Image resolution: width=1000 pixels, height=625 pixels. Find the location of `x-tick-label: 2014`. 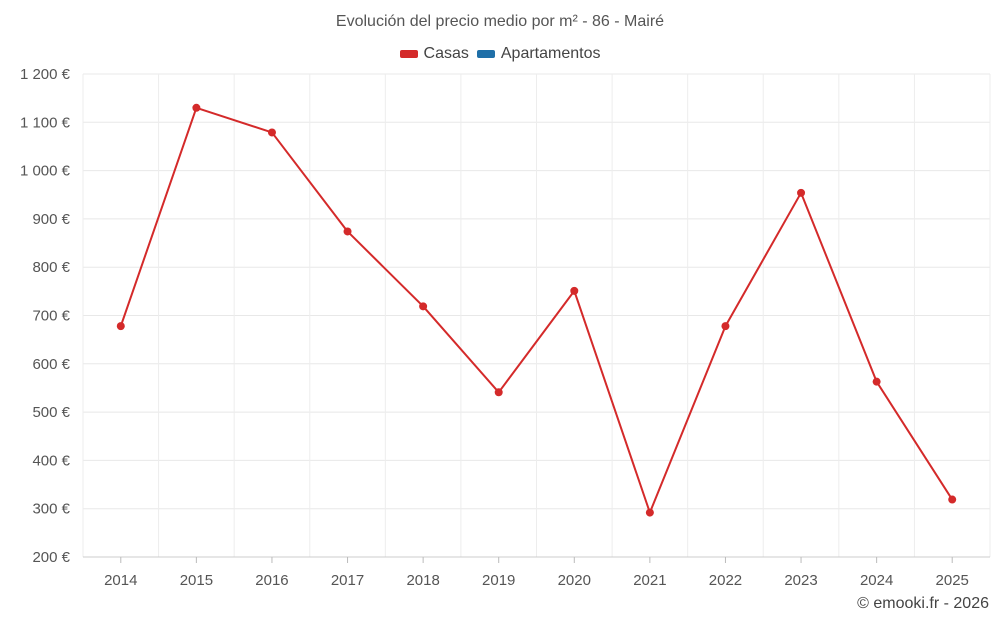

x-tick-label: 2014 is located at coordinates (120, 580).